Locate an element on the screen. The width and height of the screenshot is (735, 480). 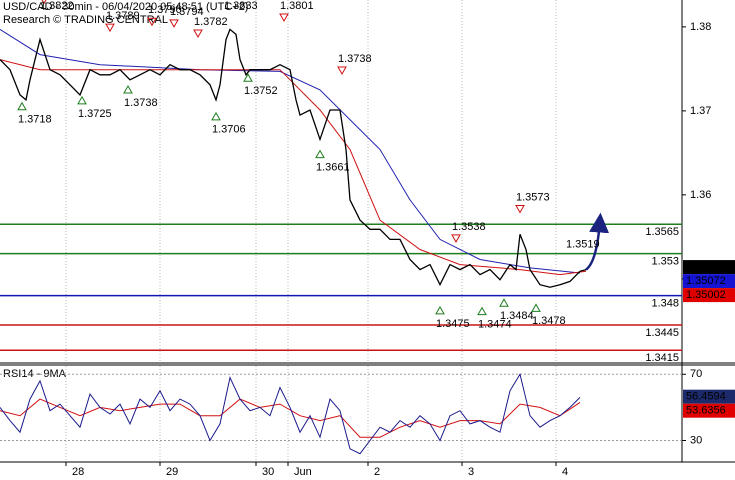
low-label: 1.3725 is located at coordinates (95, 114).